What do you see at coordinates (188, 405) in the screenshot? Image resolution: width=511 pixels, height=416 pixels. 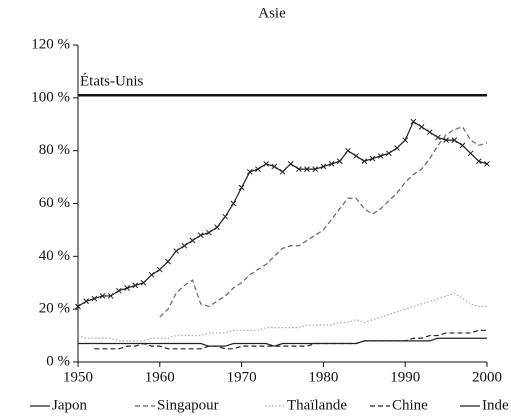 I see `legend-label: Singapour` at bounding box center [188, 405].